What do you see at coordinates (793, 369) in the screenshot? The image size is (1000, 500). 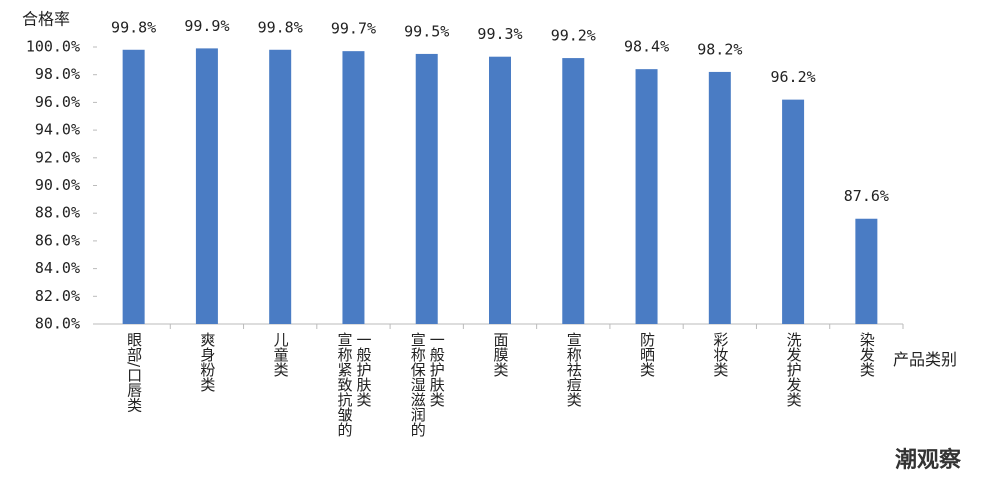 I see `x-tick-label: 洗发护发类` at bounding box center [793, 369].